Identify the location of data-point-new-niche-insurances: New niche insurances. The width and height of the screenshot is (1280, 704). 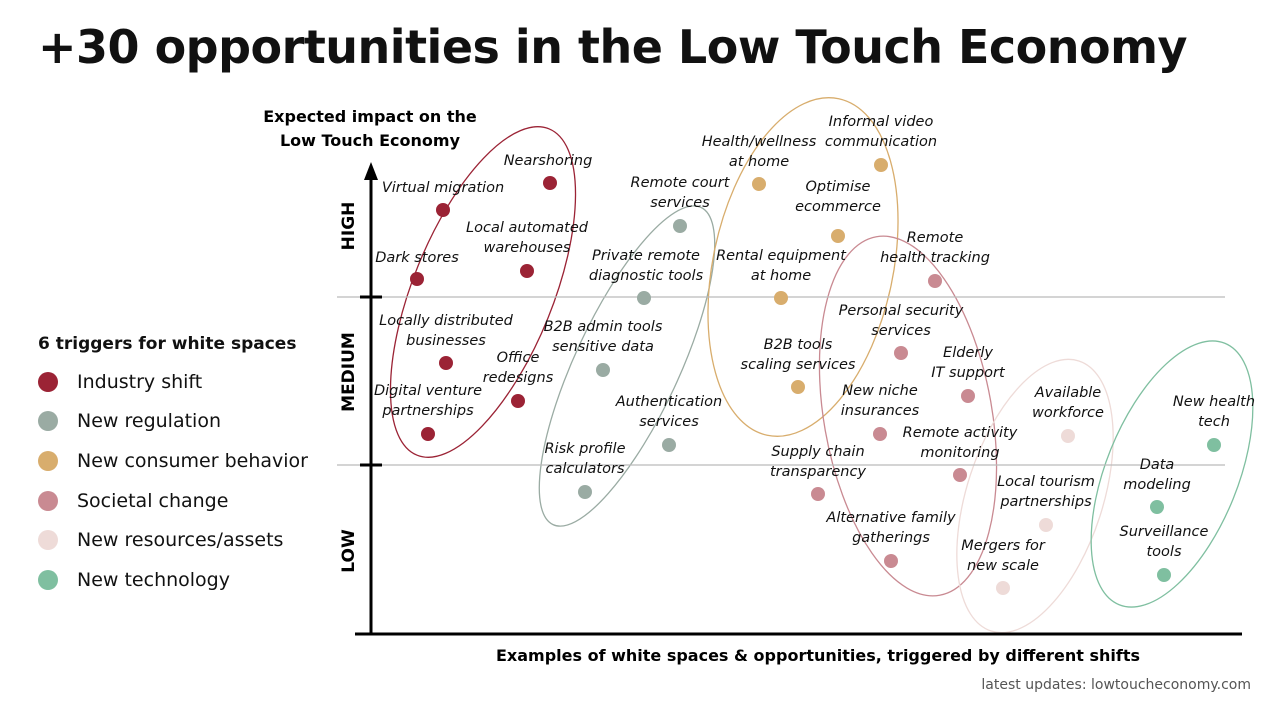
(880, 412).